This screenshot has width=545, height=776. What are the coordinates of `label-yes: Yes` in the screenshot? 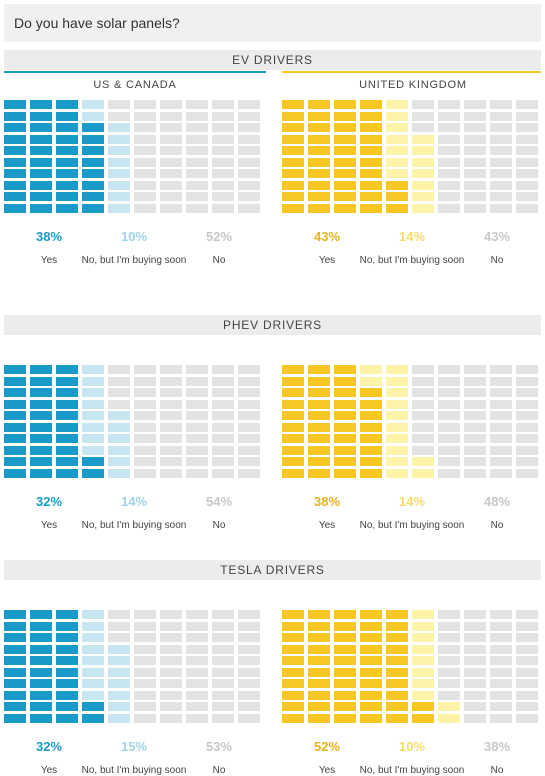 It's located at (327, 260).